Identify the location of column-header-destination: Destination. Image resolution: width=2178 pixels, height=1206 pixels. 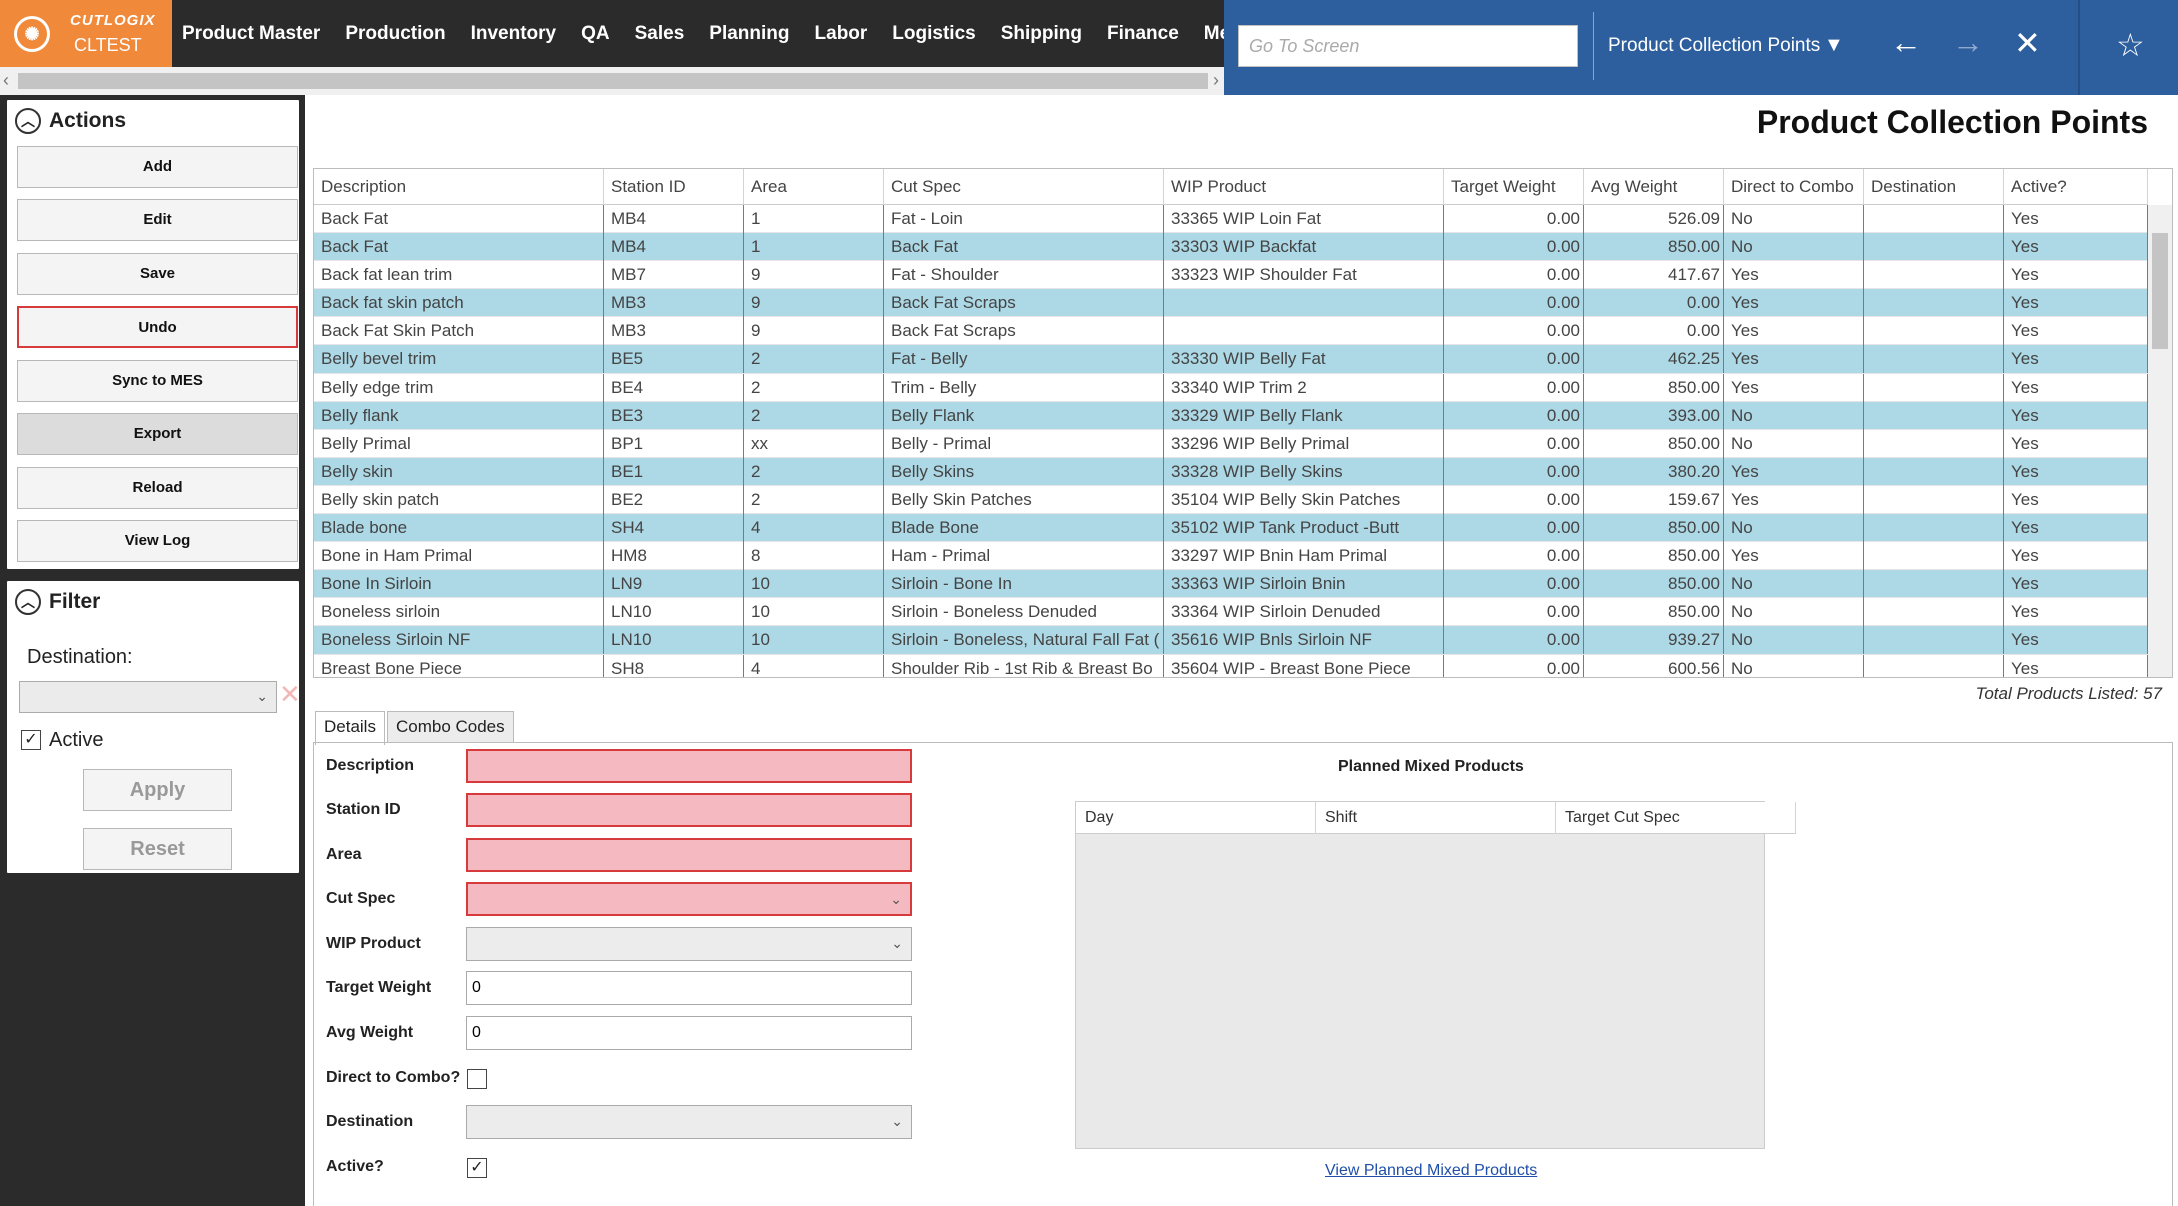
(1934, 187).